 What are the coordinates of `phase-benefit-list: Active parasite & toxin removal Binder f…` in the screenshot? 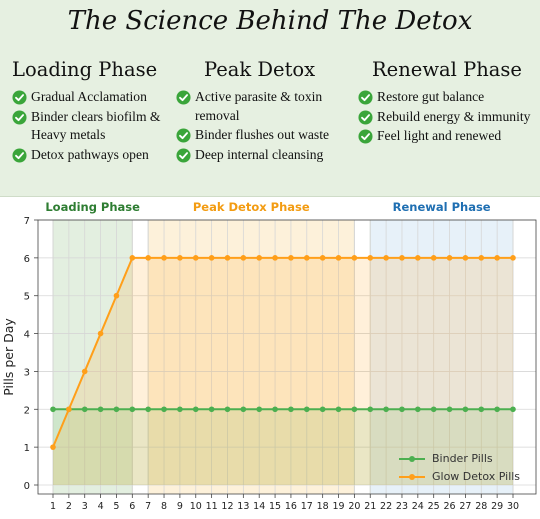 It's located at (262, 126).